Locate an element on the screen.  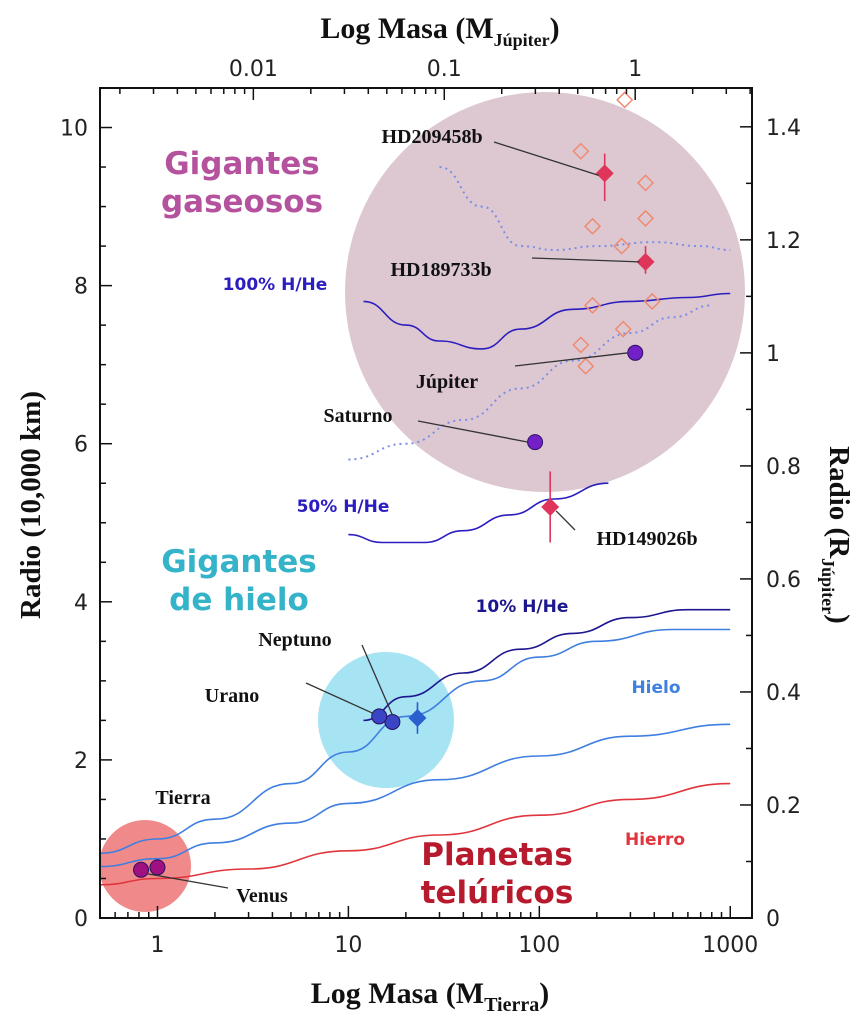
y-tick-label: 10 is located at coordinates (74, 129).